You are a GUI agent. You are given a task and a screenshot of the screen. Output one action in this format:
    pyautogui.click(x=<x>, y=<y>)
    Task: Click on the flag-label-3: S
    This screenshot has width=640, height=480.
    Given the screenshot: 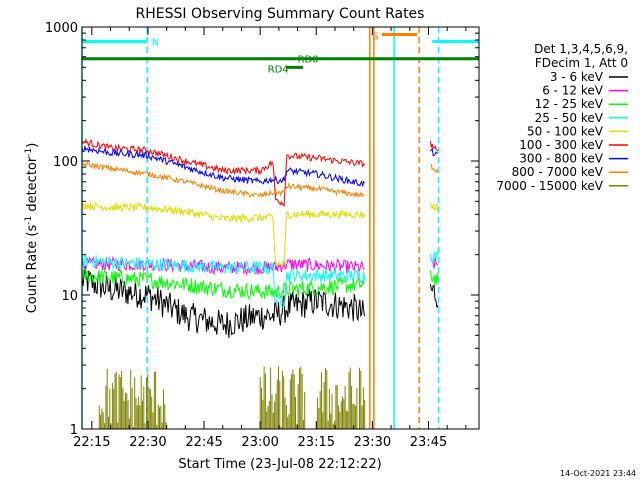 What is the action you would take?
    pyautogui.click(x=375, y=36)
    